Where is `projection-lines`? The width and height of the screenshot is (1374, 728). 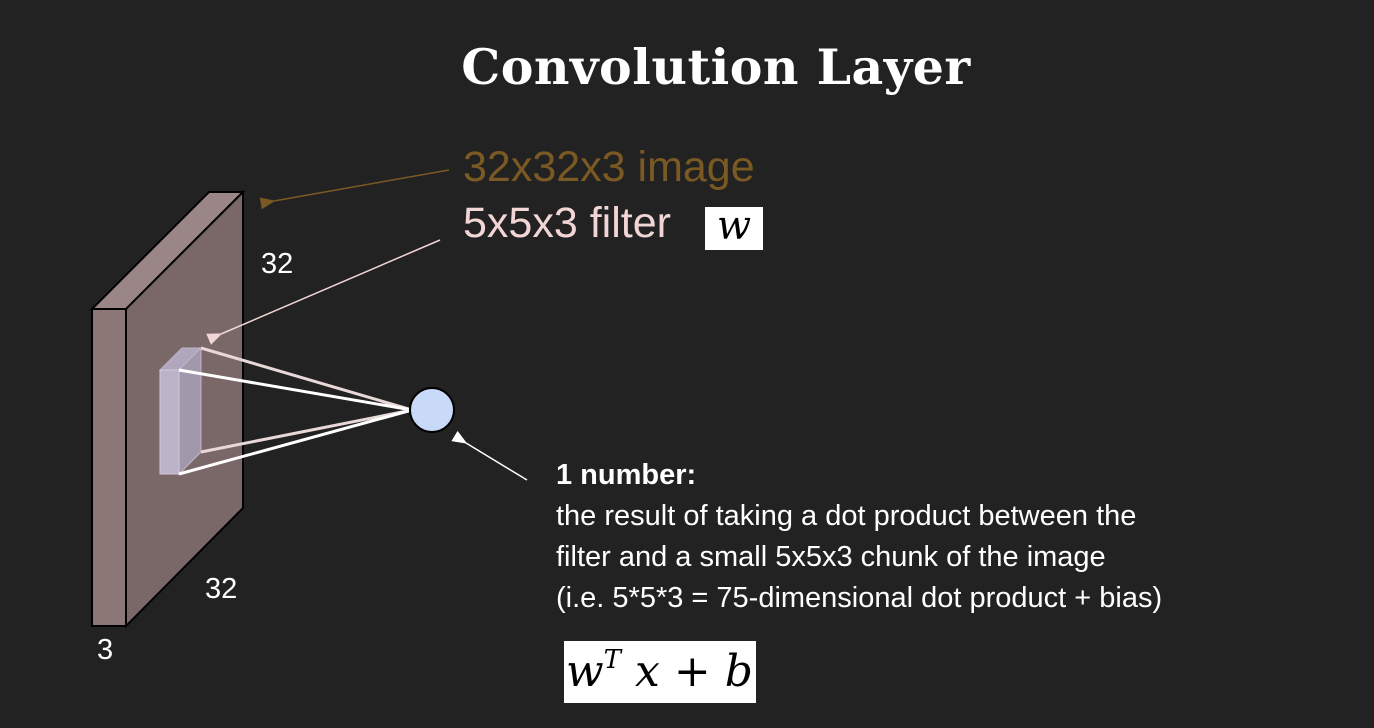 projection-lines is located at coordinates (295, 411).